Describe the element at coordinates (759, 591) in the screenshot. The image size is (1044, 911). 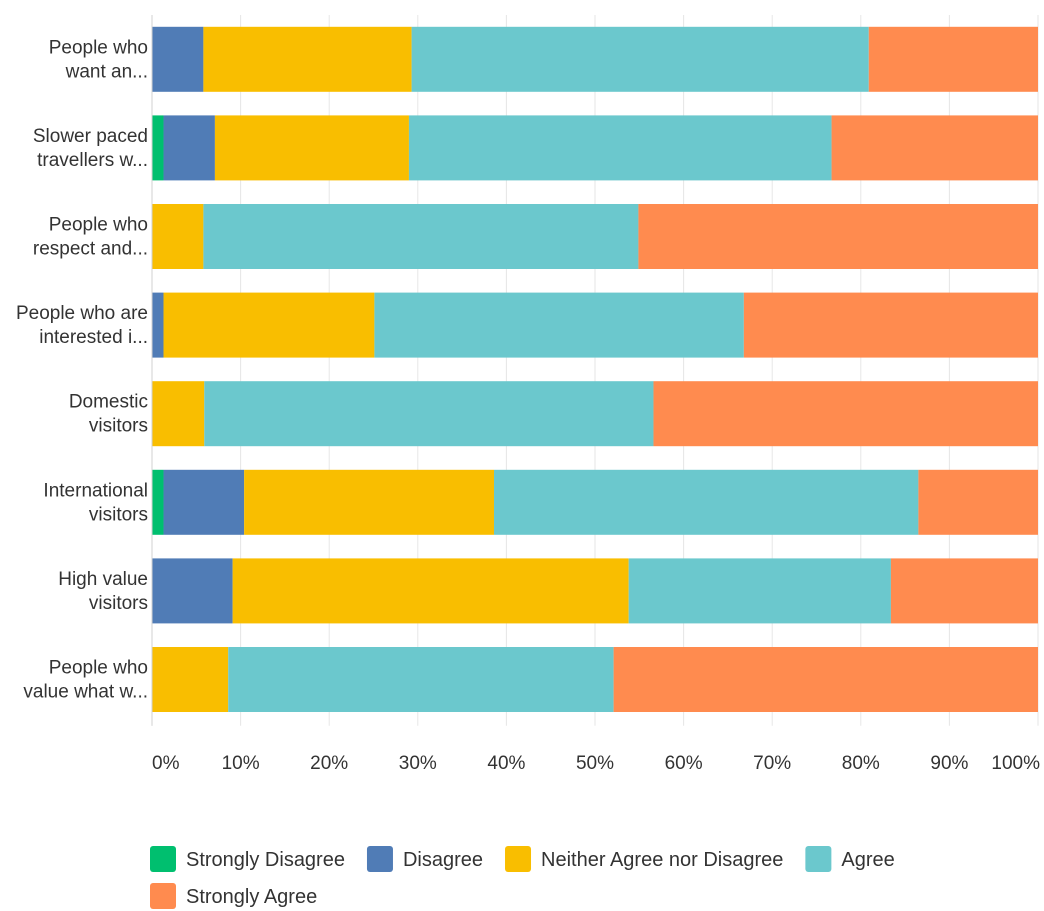
I see `bar-segment-row6-series3` at that location.